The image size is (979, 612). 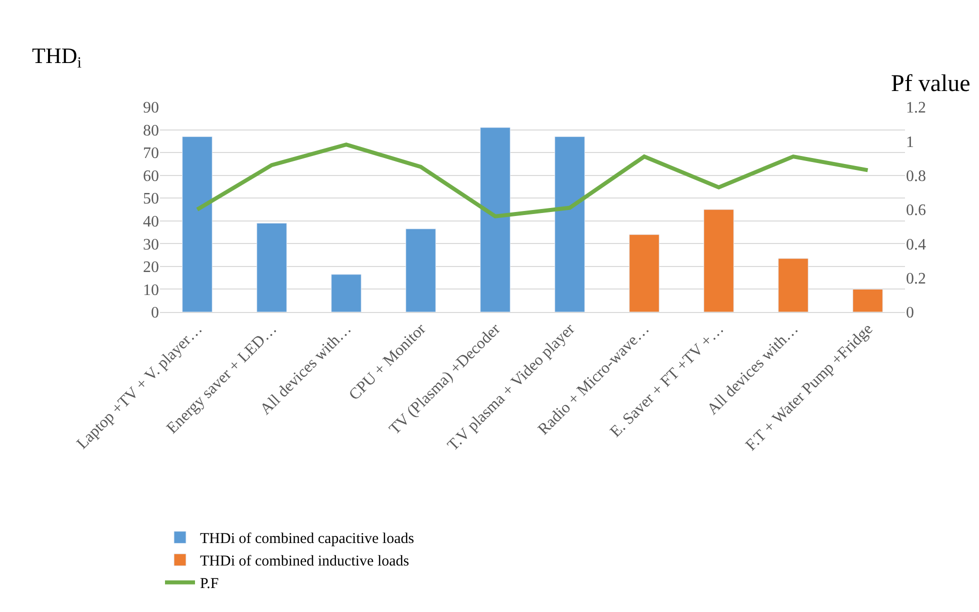 What do you see at coordinates (151, 153) in the screenshot?
I see `y-tick-label: 70` at bounding box center [151, 153].